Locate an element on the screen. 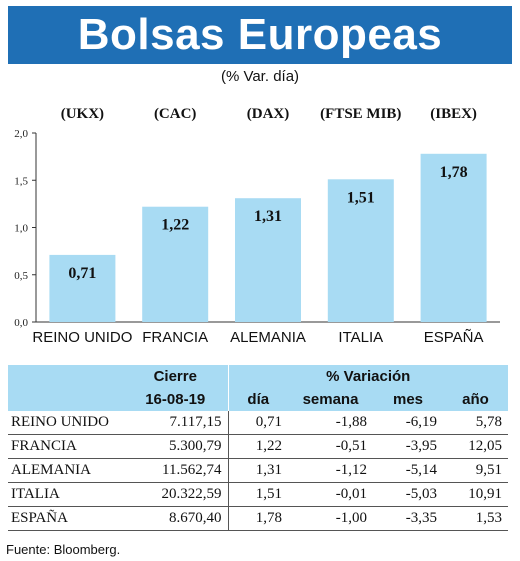 The height and width of the screenshot is (561, 520). table-cell-cierre: 20.322,59 is located at coordinates (176, 494).